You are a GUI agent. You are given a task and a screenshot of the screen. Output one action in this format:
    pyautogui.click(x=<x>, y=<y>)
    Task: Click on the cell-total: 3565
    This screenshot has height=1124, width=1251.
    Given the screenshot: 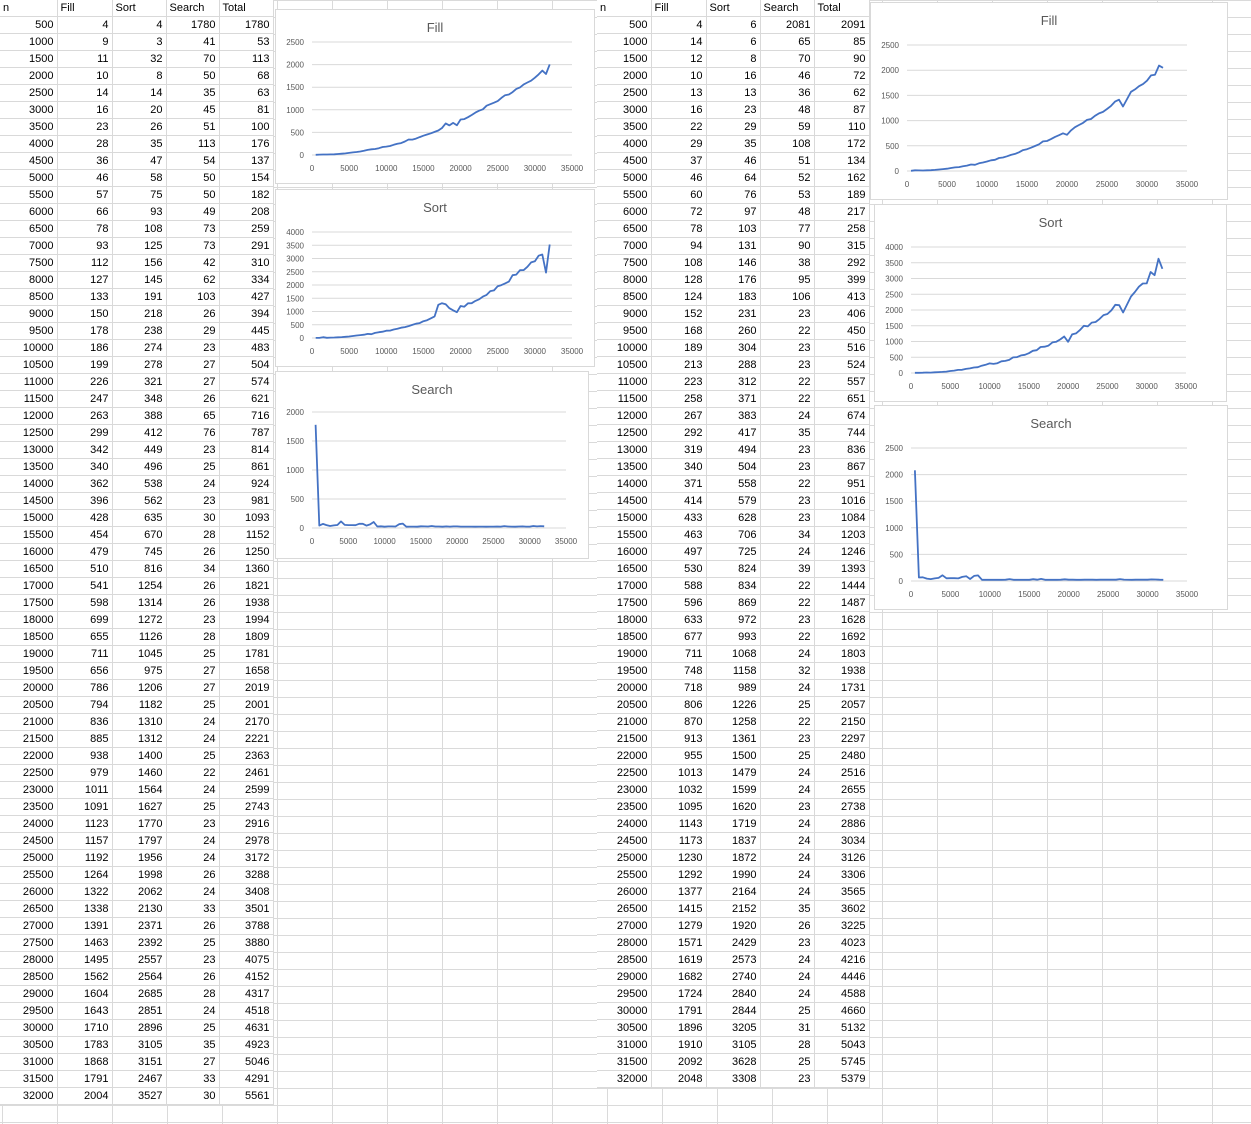 What is the action you would take?
    pyautogui.click(x=842, y=892)
    